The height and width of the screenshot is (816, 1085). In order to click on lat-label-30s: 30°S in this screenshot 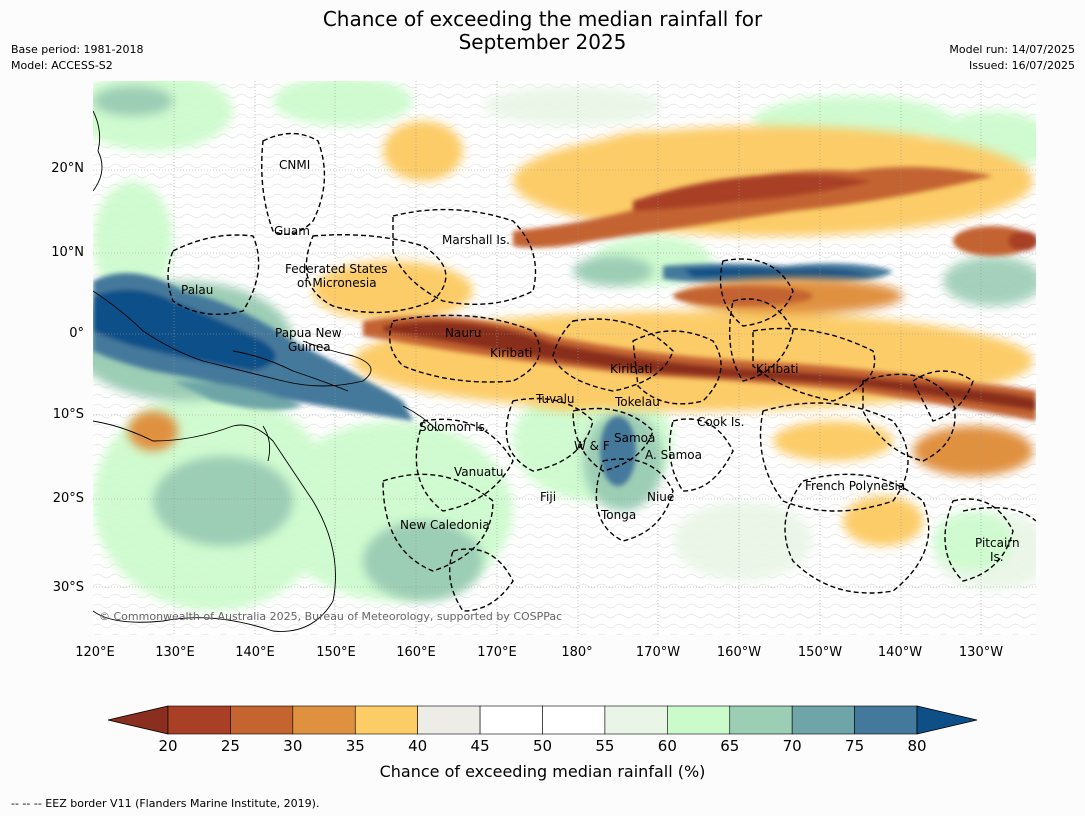, I will do `click(68, 587)`.